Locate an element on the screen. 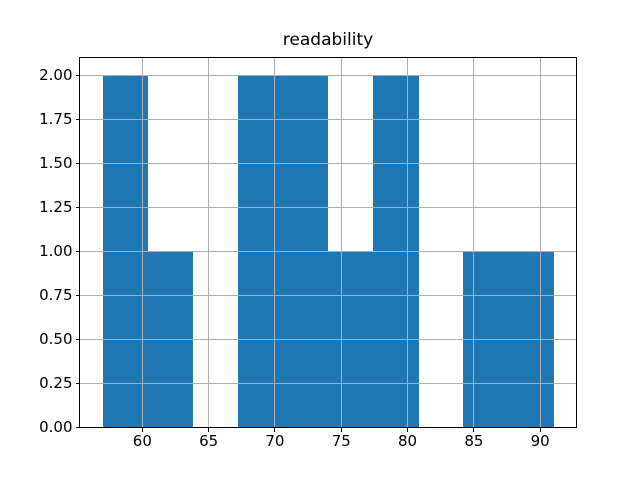 This screenshot has height=480, width=640. x-tick-label: 80 is located at coordinates (408, 441).